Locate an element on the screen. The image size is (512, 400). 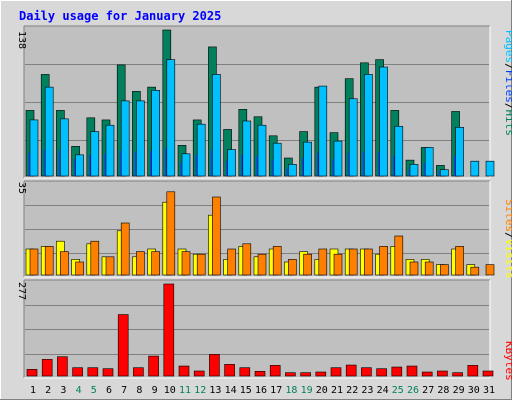
legend-visits: Visits is located at coordinates (507, 259).